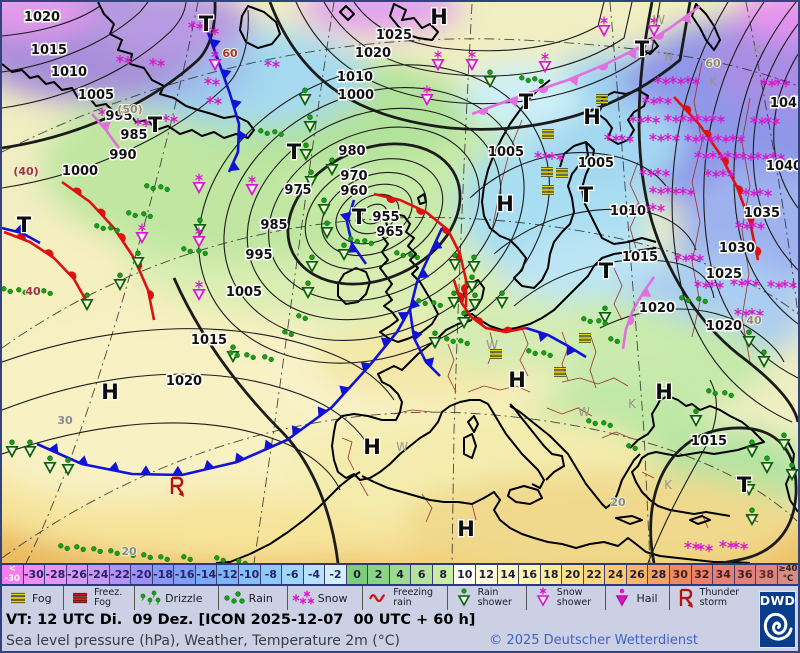 This screenshot has height=653, width=800. What do you see at coordinates (574, 597) in the screenshot?
I see `legend-label: Snow shower` at bounding box center [574, 597].